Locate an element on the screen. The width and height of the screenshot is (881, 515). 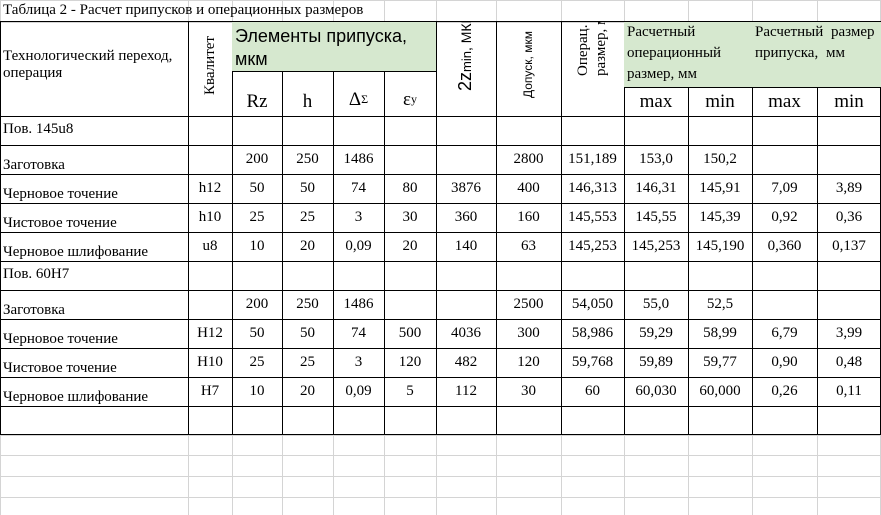
cell-allowance-min: 0,36 is located at coordinates (849, 216).